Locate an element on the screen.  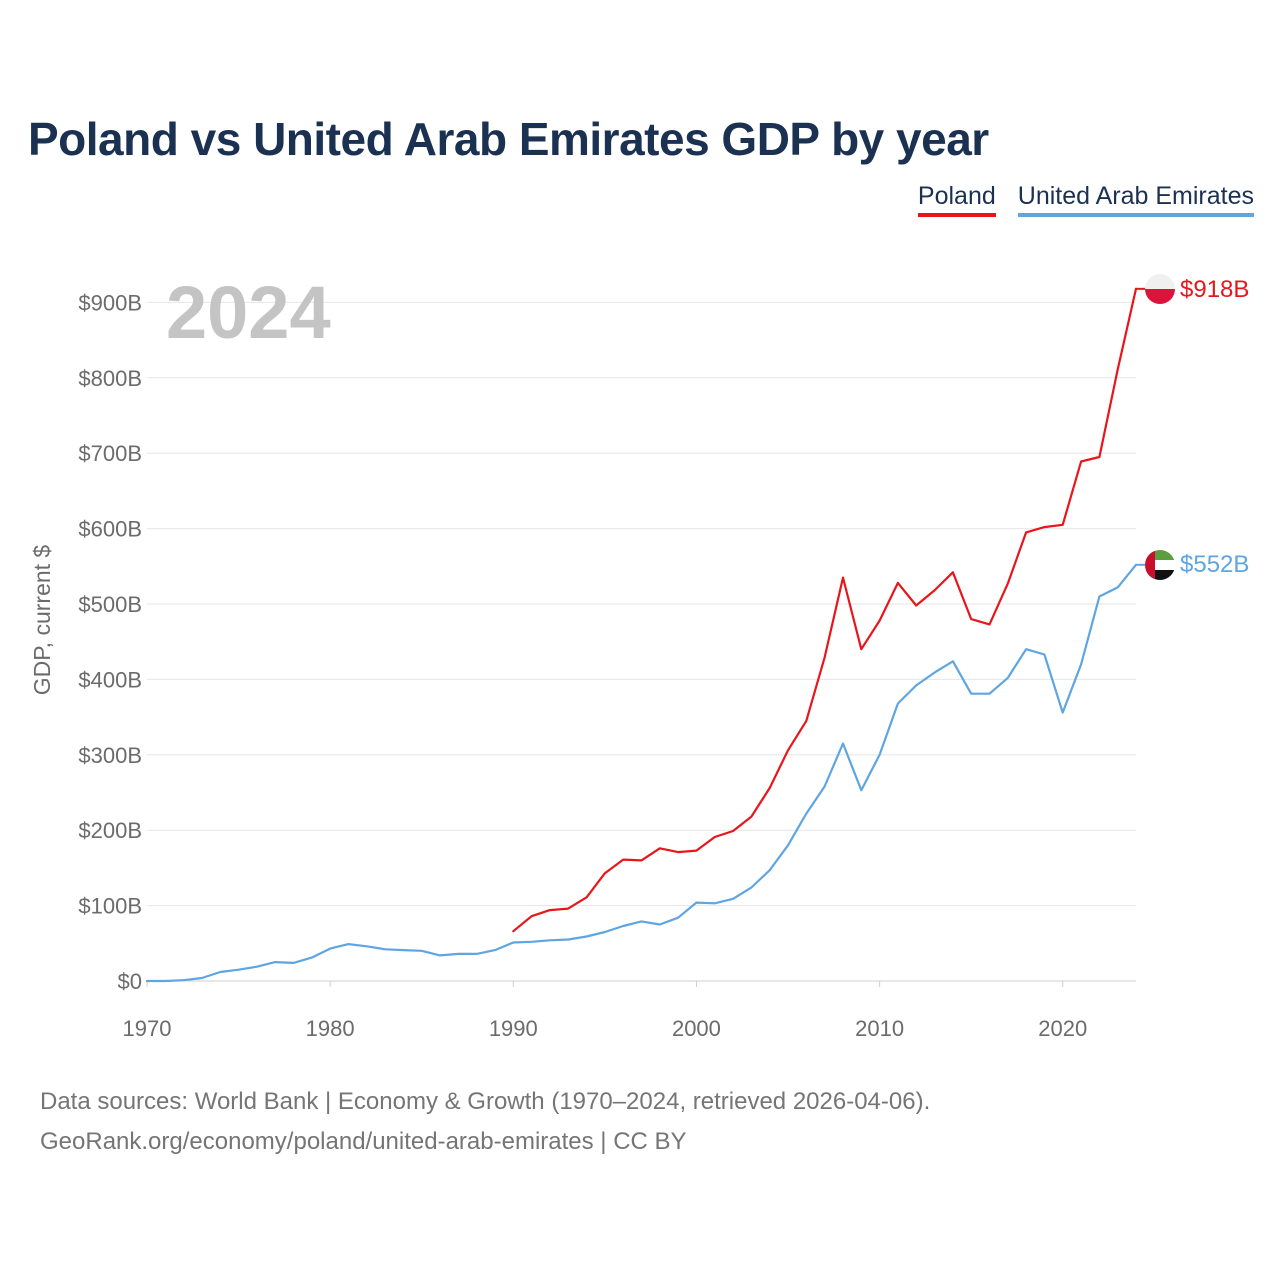
x-tick-label: 2000 is located at coordinates (696, 1028).